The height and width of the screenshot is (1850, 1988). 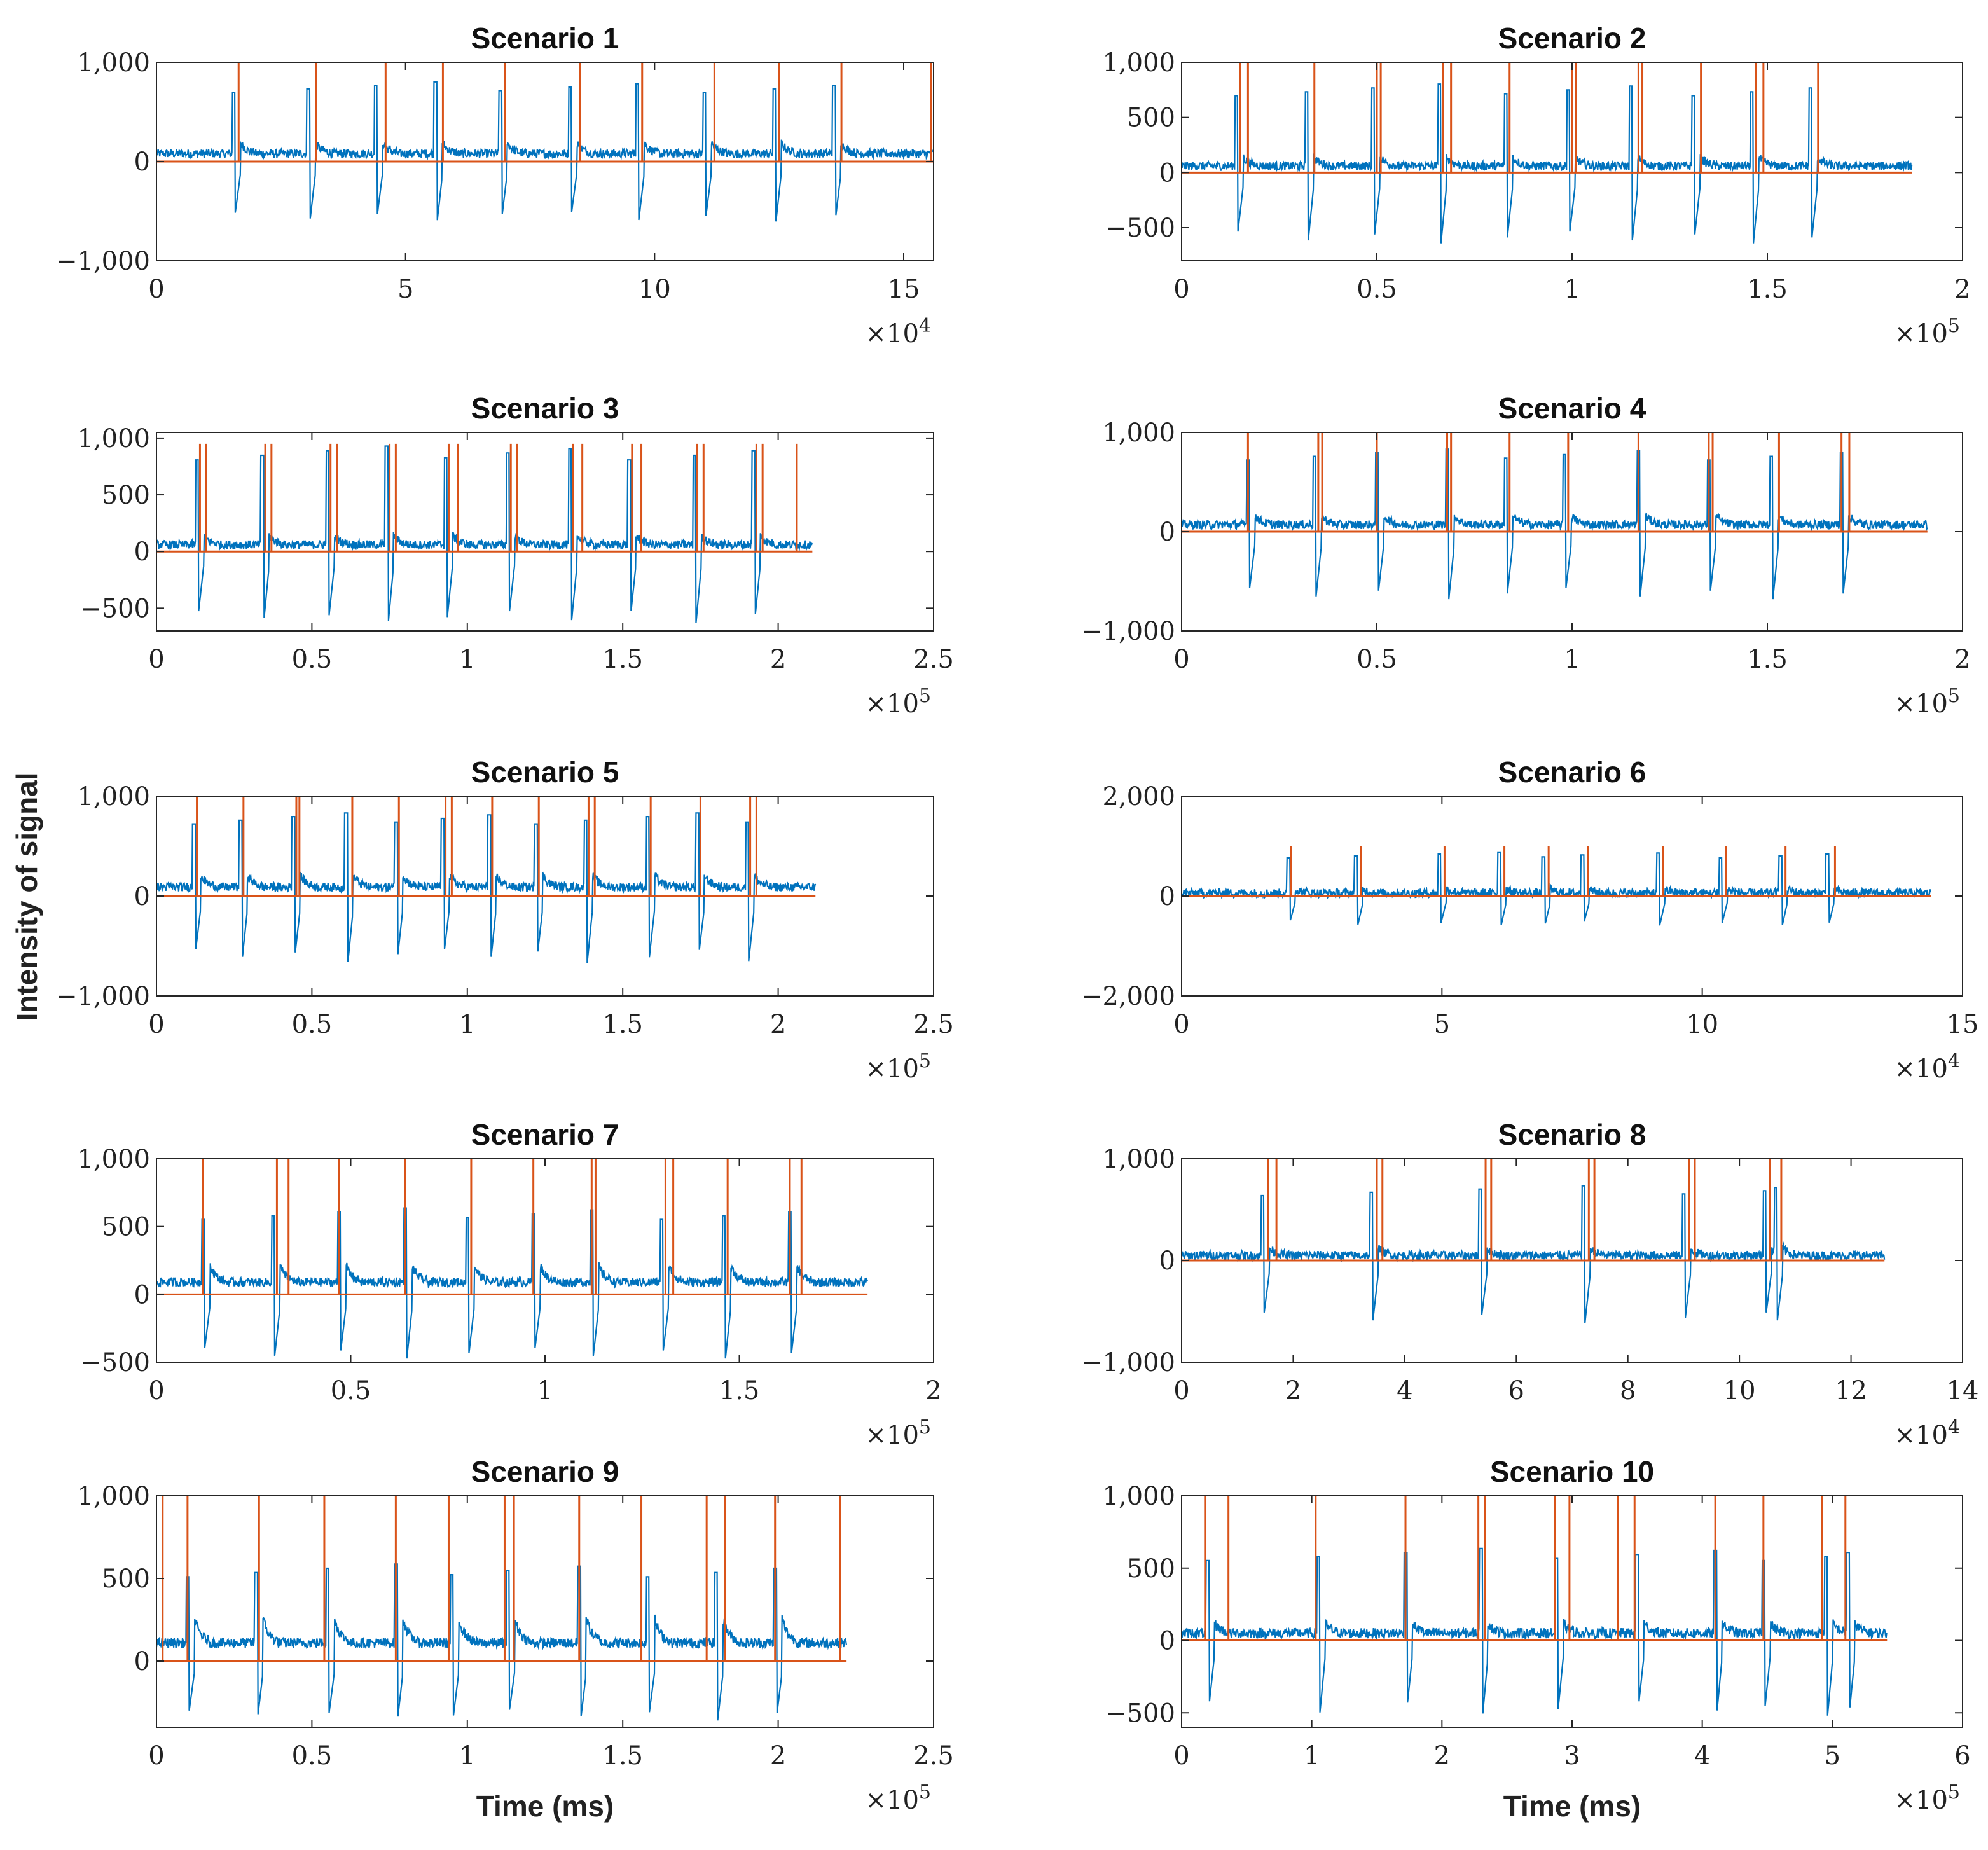 I want to click on subplot-title: Scenario 4, so click(x=1572, y=408).